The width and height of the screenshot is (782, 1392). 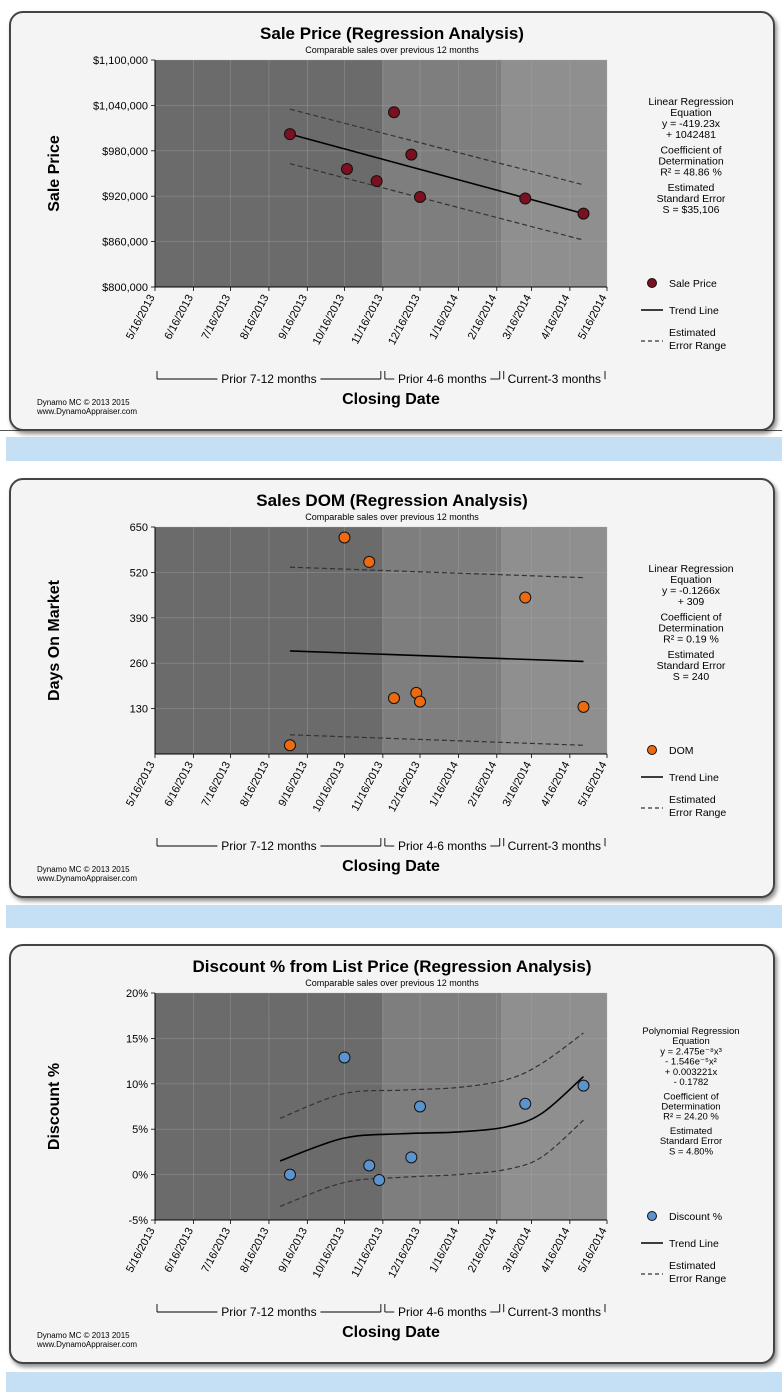 What do you see at coordinates (691, 639) in the screenshot?
I see `regression-stat-line: R² = 0.19 %` at bounding box center [691, 639].